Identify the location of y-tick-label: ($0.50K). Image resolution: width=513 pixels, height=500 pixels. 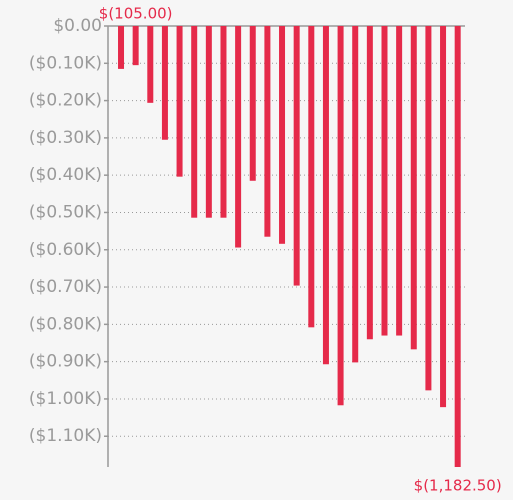
(65, 212).